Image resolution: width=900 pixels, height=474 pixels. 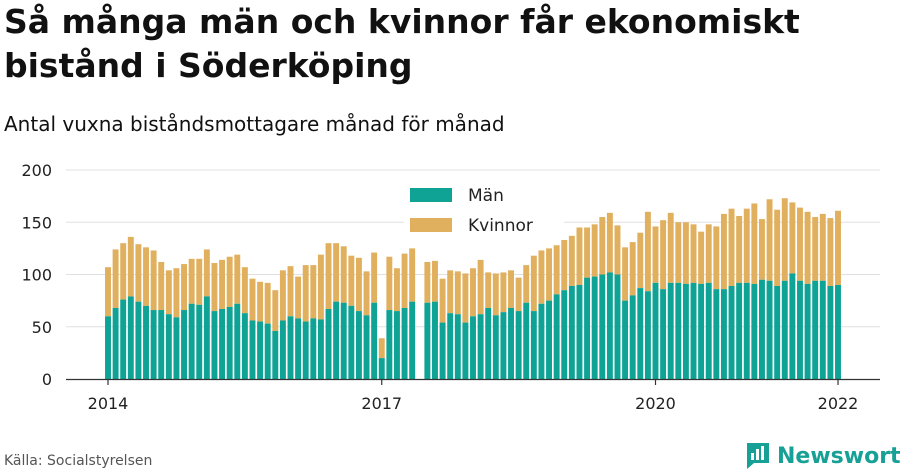 What do you see at coordinates (838, 403) in the screenshot?
I see `x-tick-label: 2022` at bounding box center [838, 403].